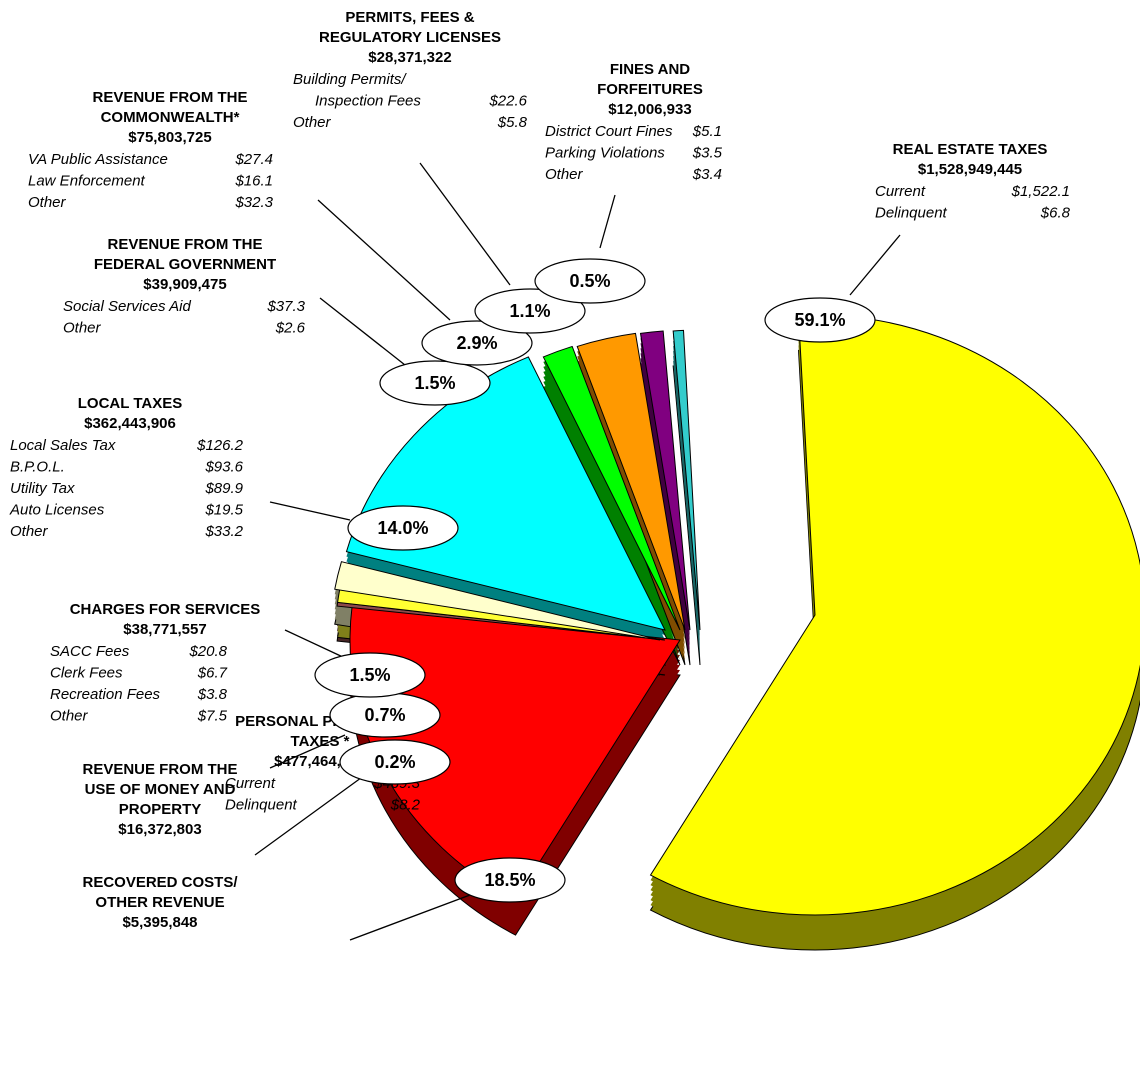 The height and width of the screenshot is (1071, 1140). What do you see at coordinates (42, 488) in the screenshot?
I see `detail-label: Utility Tax` at bounding box center [42, 488].